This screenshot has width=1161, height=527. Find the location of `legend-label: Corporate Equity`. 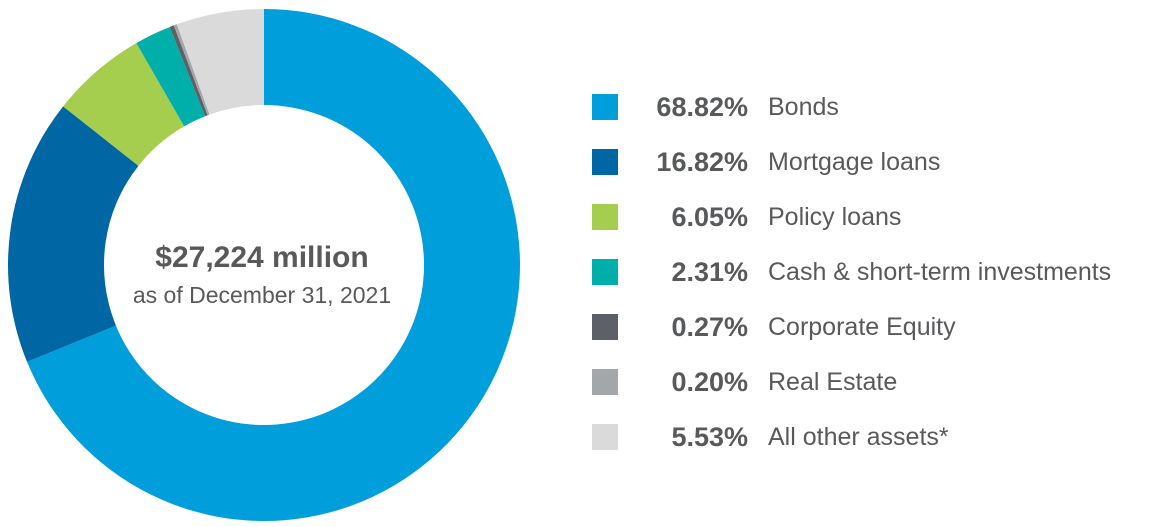

legend-label: Corporate Equity is located at coordinates (862, 327).